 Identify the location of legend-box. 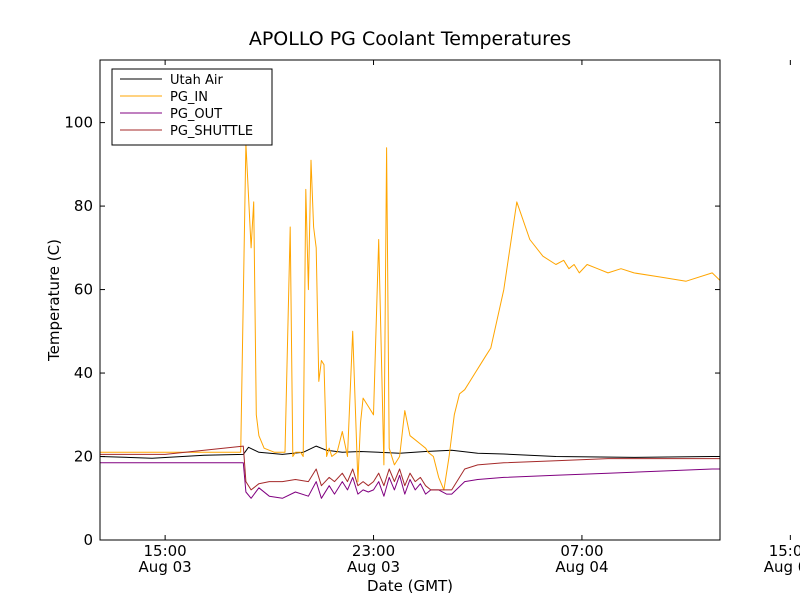
(192, 107).